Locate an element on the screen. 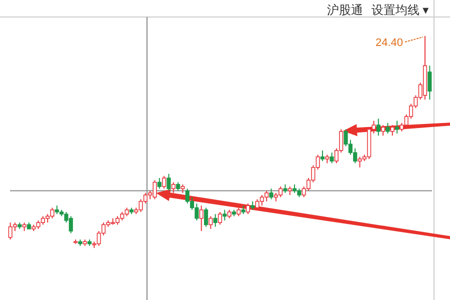 The height and width of the screenshot is (300, 450). text: 设置均线 ▾ is located at coordinates (400, 10).